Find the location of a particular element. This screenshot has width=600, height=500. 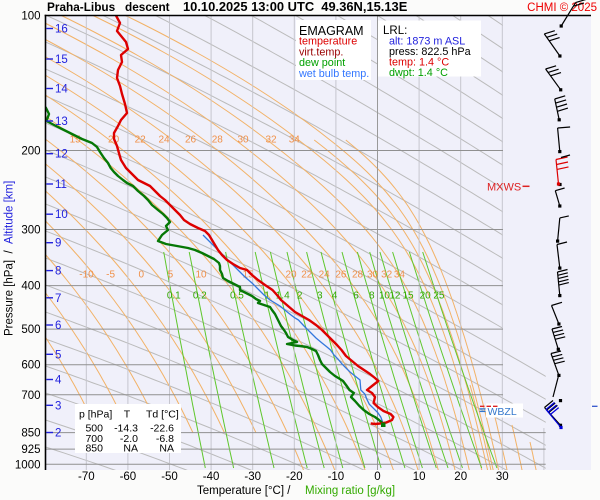

svg-text: WBZL is located at coordinates (502, 412).